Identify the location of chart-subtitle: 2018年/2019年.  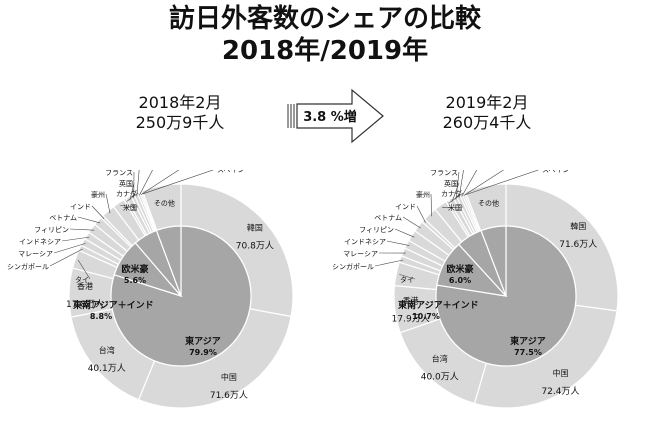
(325, 51).